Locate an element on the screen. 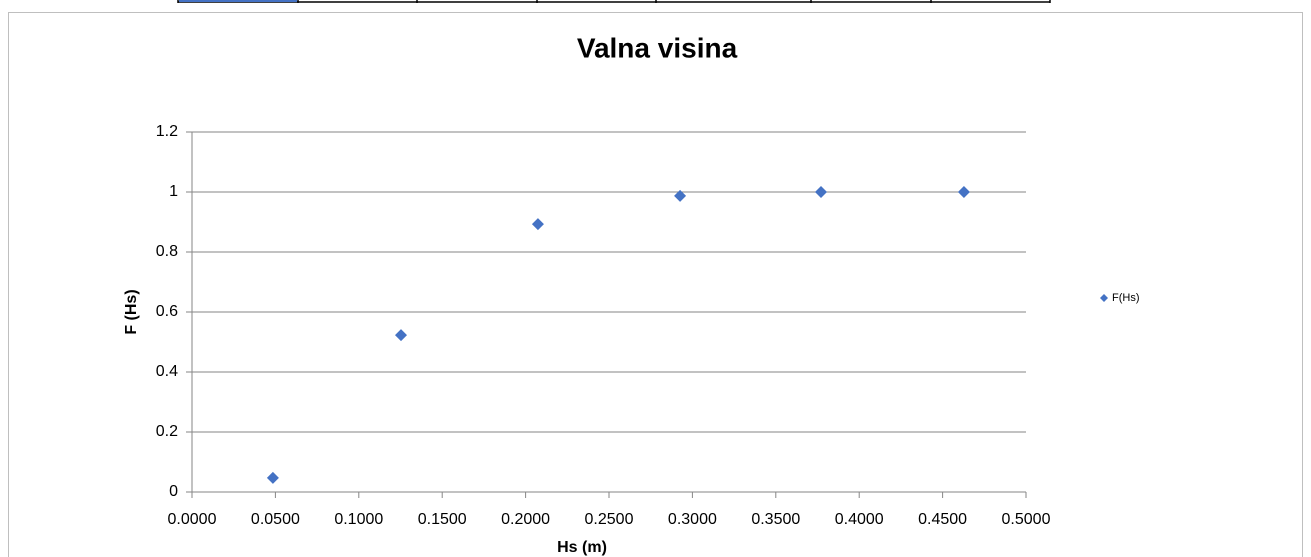 Image resolution: width=1311 pixels, height=557 pixels. x-tick-label: 0.1500 is located at coordinates (442, 519).